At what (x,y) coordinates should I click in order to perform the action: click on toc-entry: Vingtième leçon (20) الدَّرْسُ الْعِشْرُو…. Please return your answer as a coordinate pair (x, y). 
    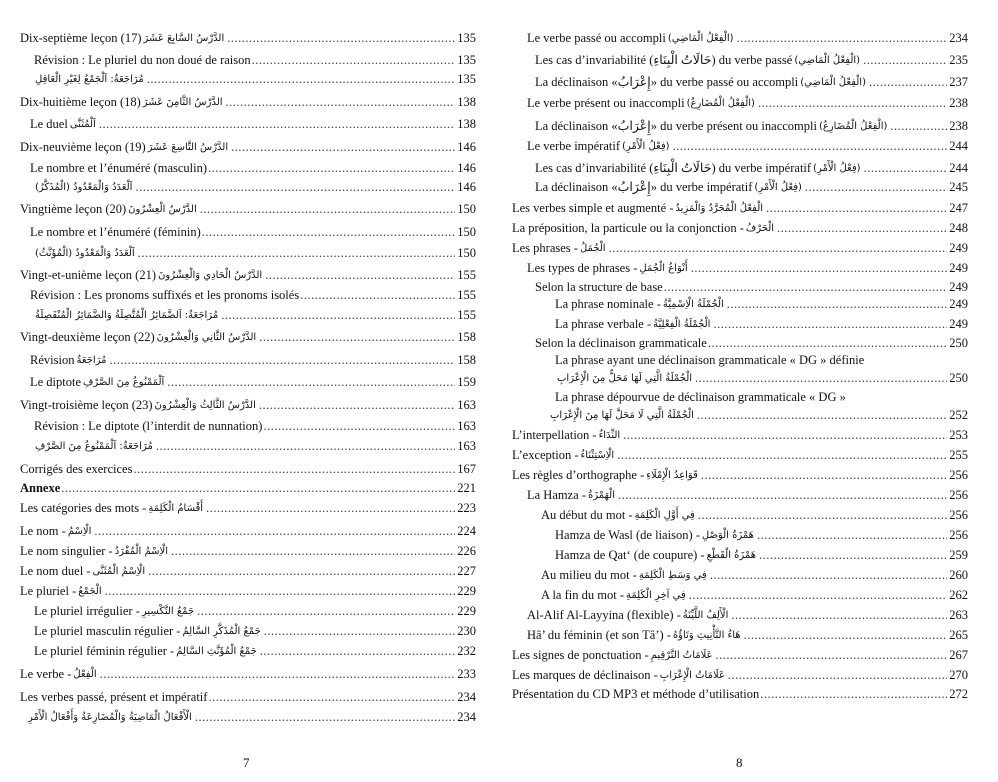
    Looking at the image, I should click on (248, 209).